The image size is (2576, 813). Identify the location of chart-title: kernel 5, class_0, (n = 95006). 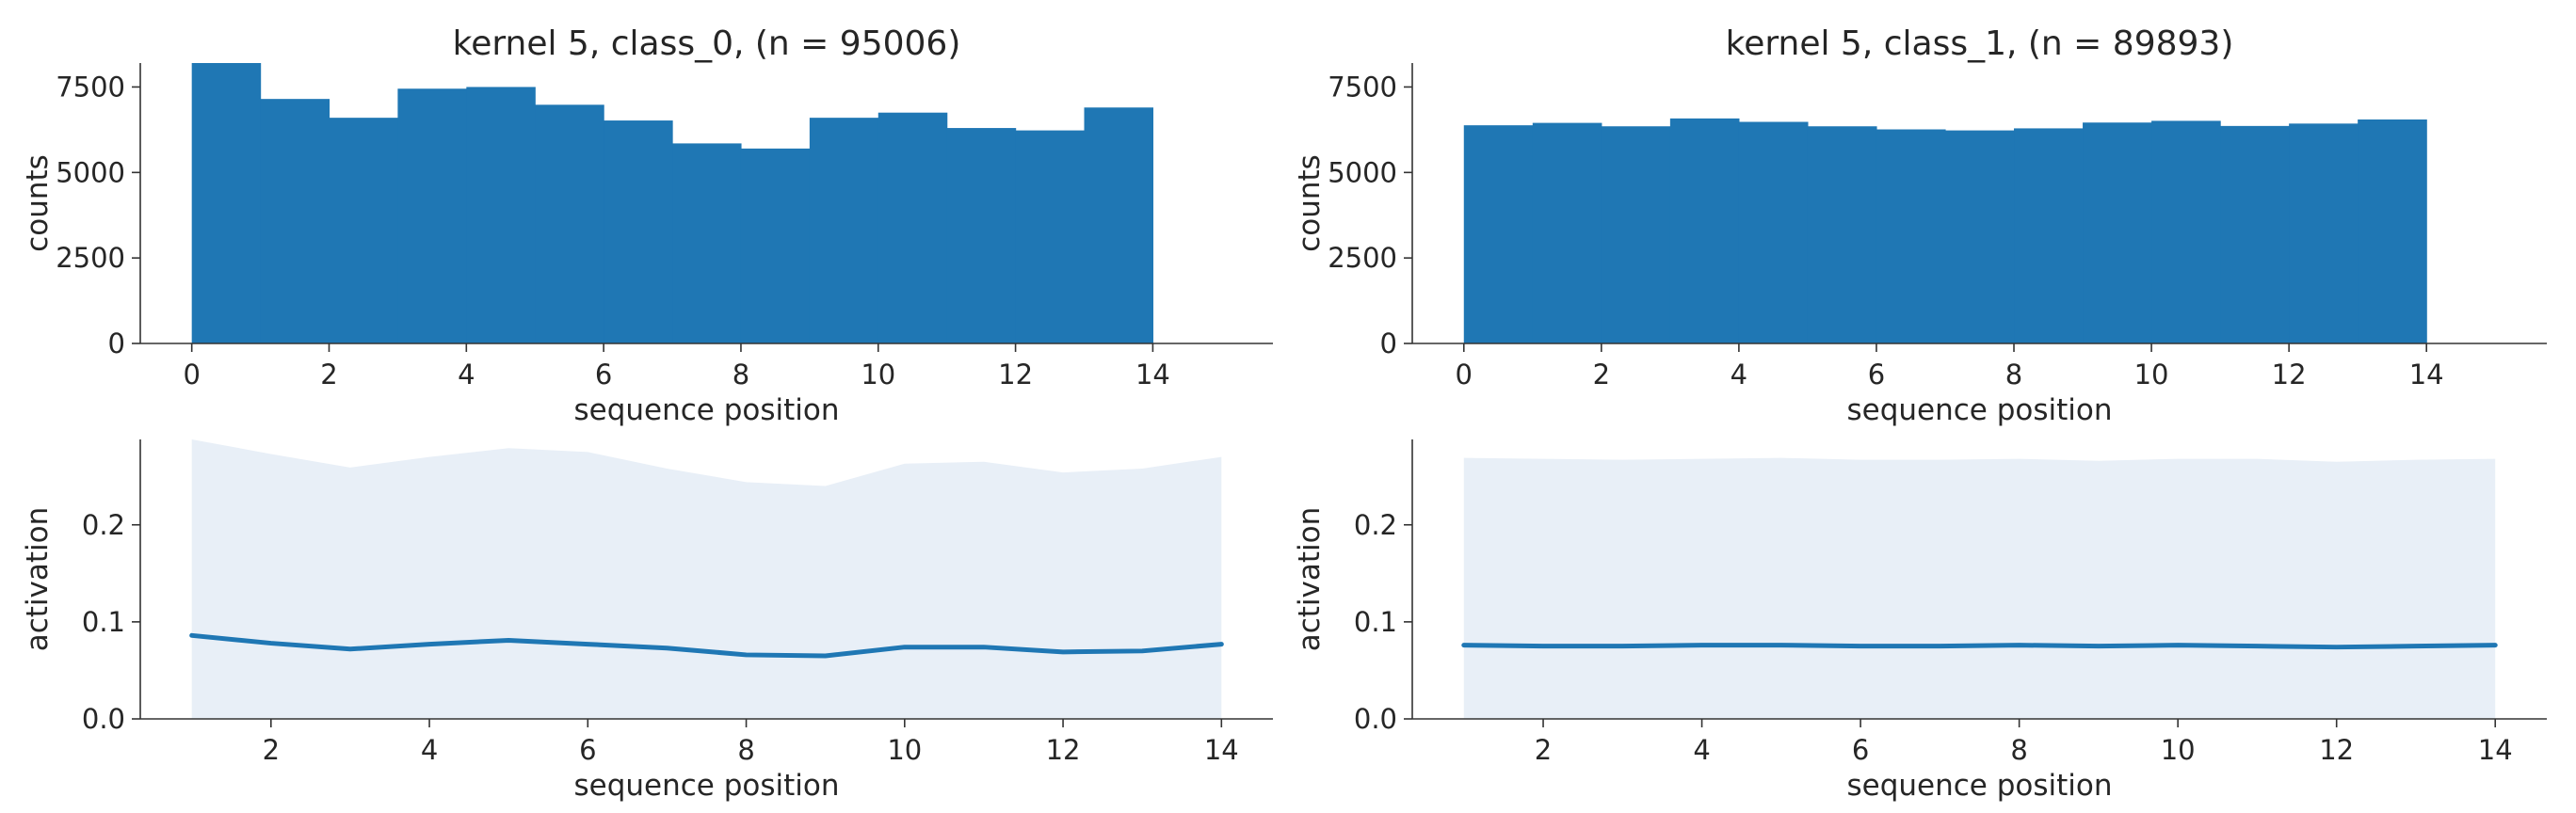
(707, 43).